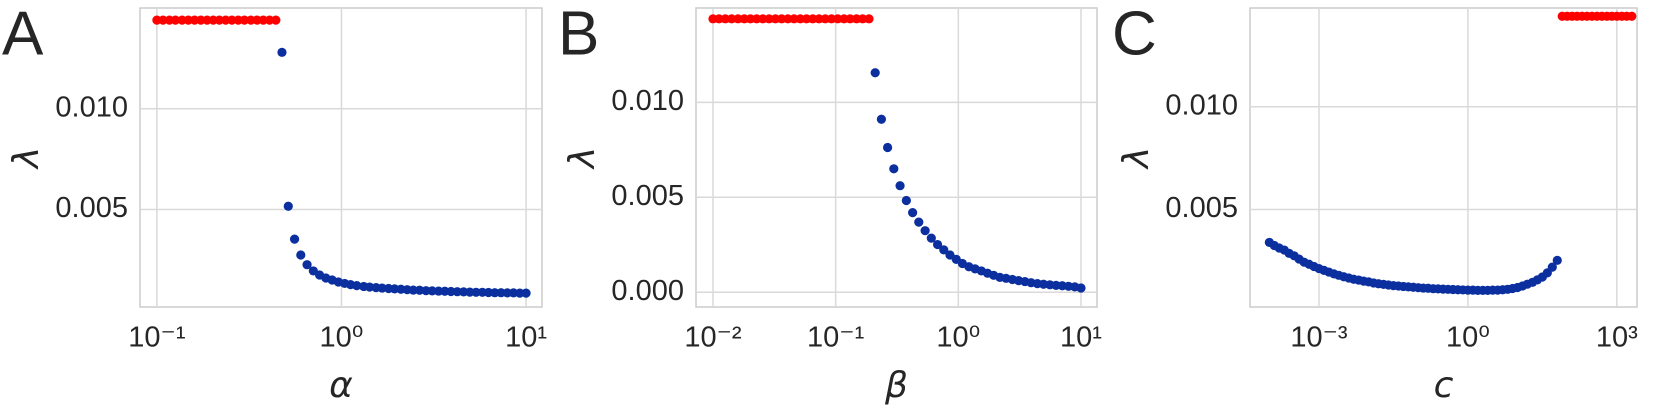 The width and height of the screenshot is (1661, 412). I want to click on x-tick-label: 10⁻², so click(713, 338).